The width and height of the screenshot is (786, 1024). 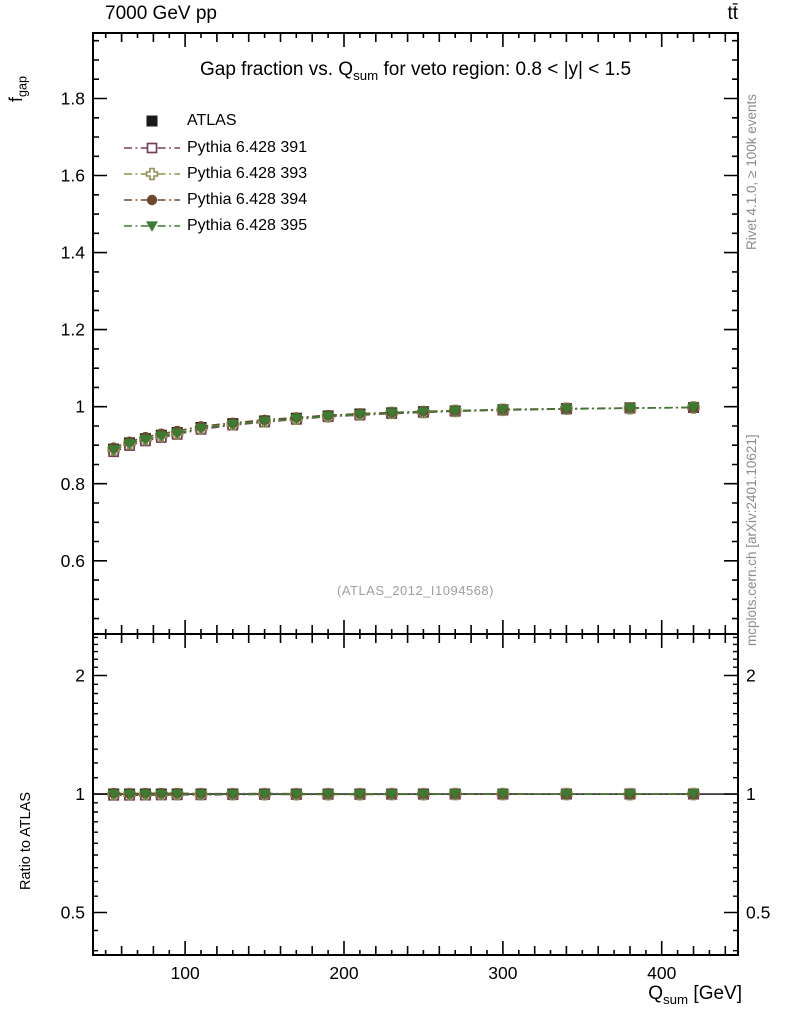 I want to click on process-text: tt̄, so click(x=732, y=13).